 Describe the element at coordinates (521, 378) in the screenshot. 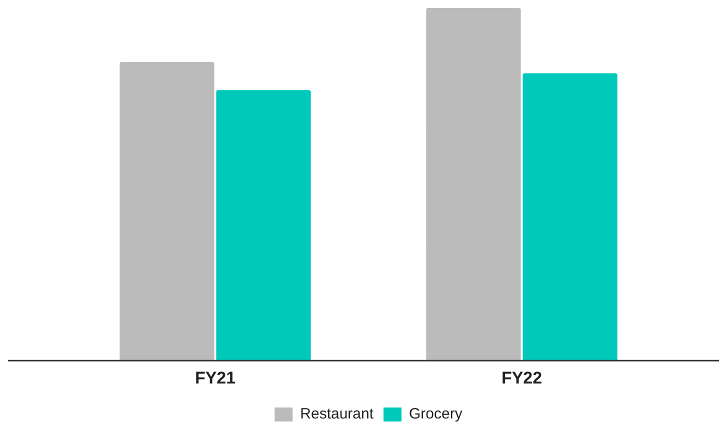

I see `x-tick-label: FY22` at that location.